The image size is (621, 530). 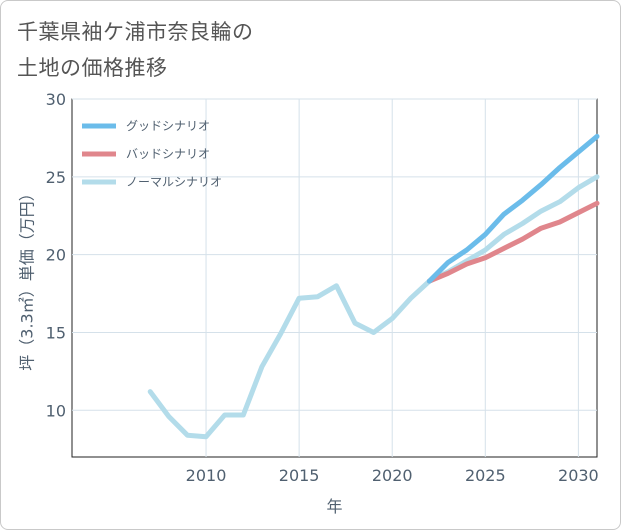 I want to click on x-tick-label: 2030, so click(x=578, y=475).